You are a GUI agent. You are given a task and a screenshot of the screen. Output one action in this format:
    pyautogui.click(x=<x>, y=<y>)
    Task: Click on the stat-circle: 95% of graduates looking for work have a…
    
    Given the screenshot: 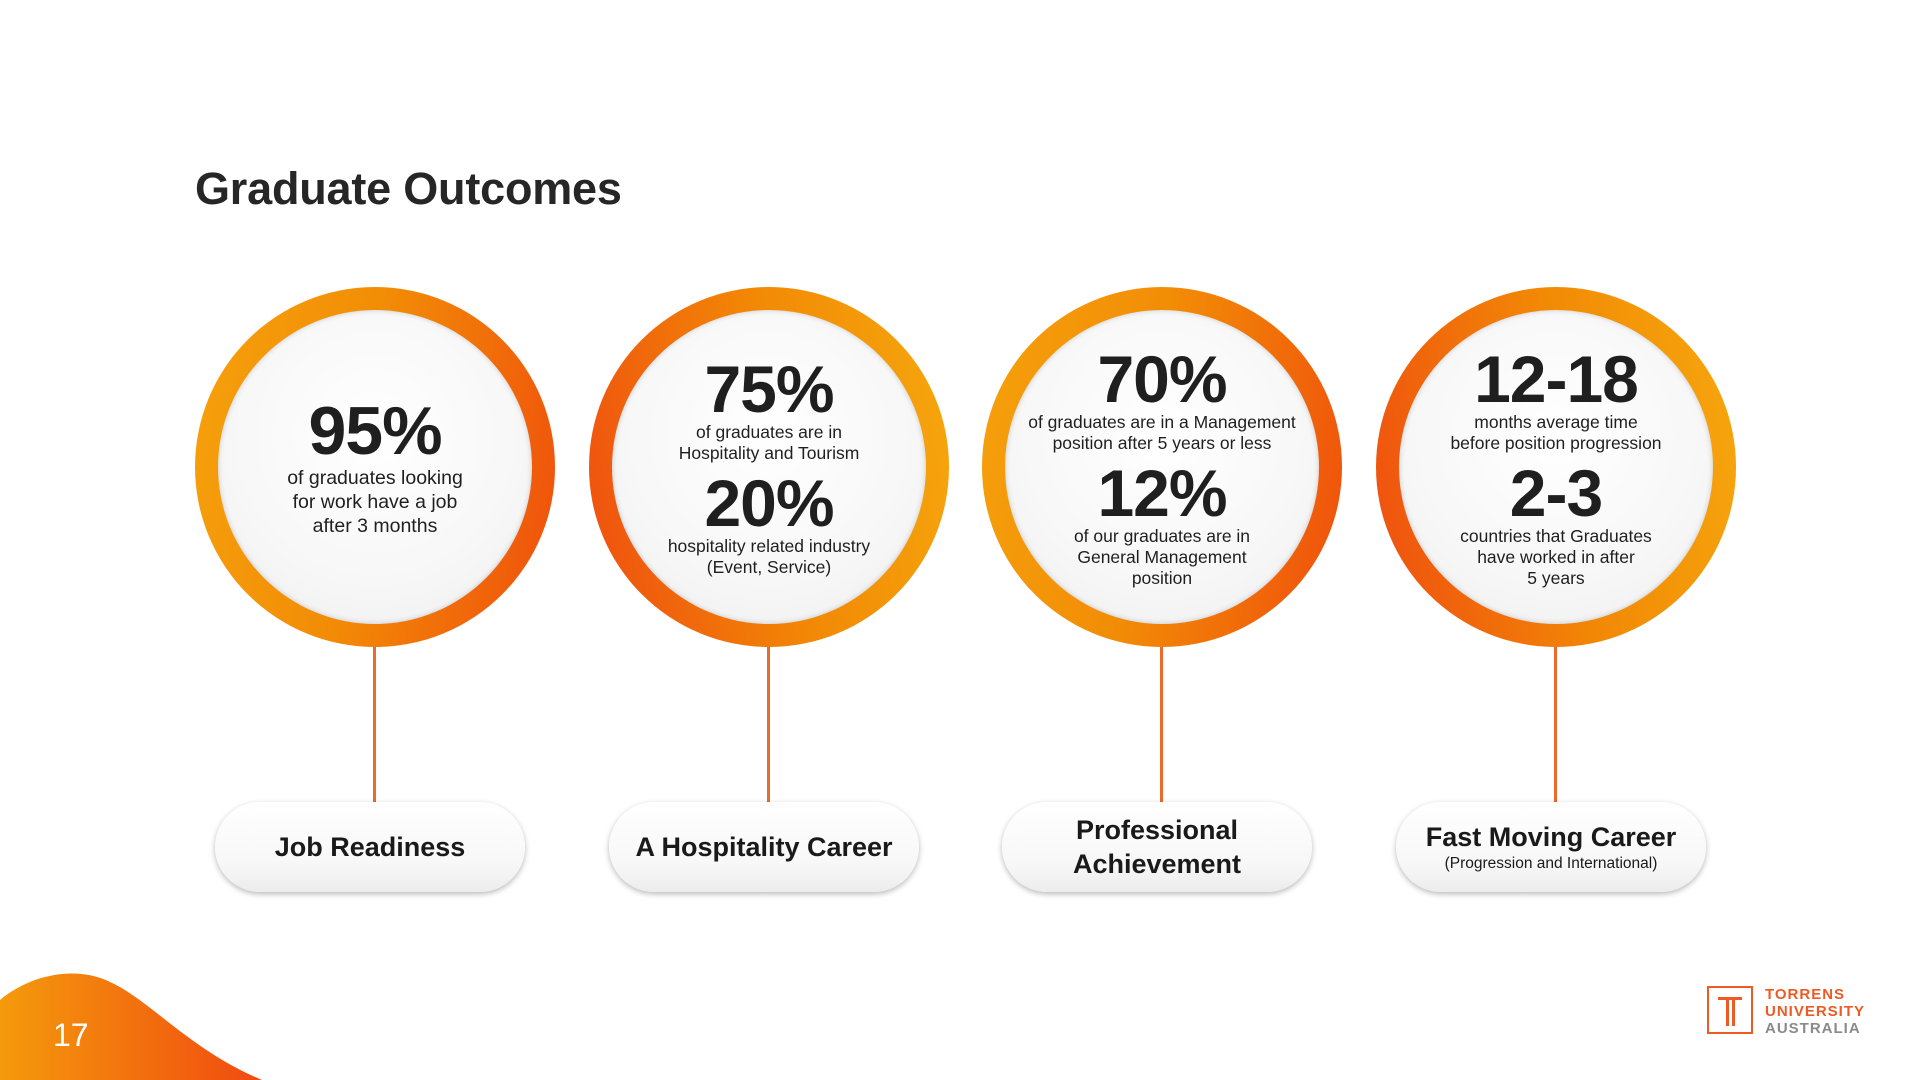 What is the action you would take?
    pyautogui.click(x=375, y=467)
    